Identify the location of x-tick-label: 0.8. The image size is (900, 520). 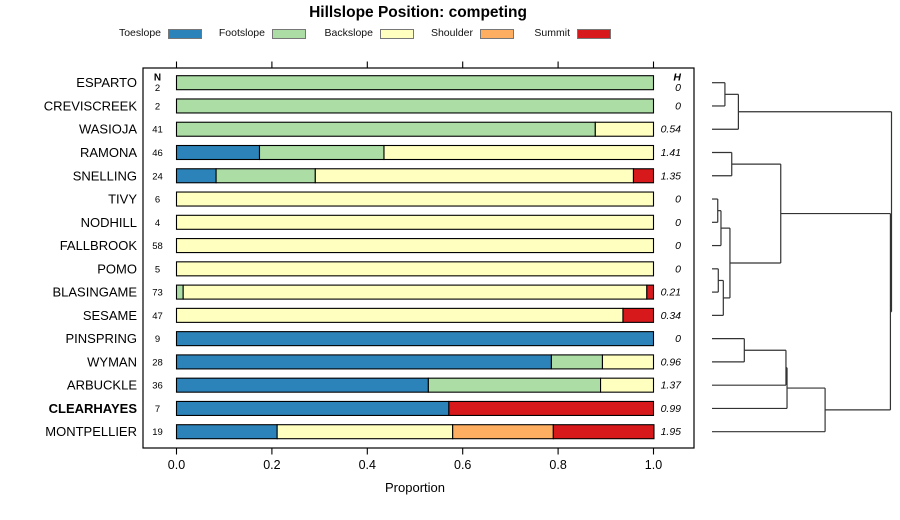
(557, 465).